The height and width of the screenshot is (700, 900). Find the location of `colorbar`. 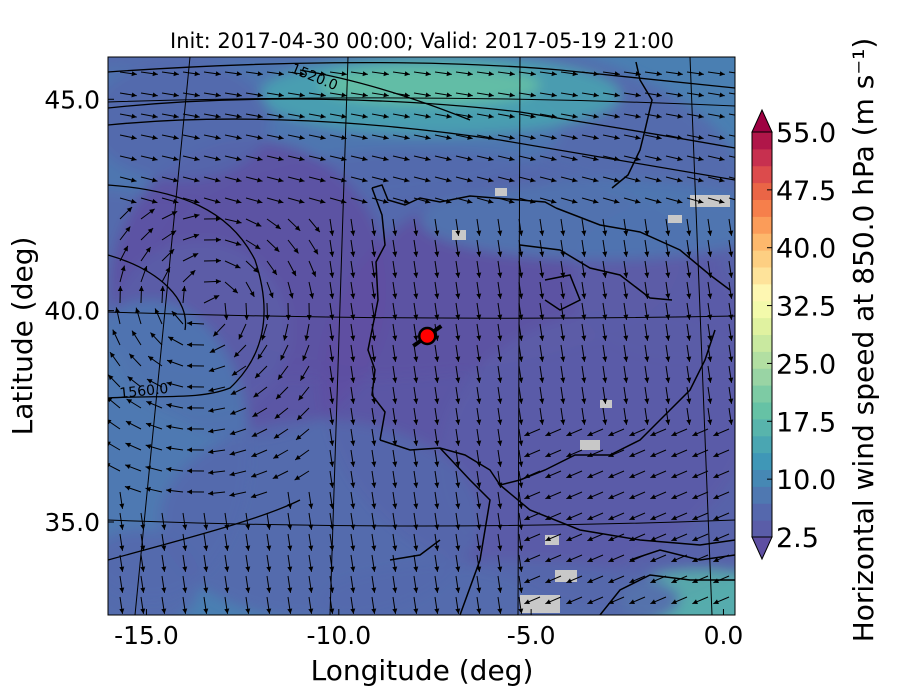

colorbar is located at coordinates (762, 334).